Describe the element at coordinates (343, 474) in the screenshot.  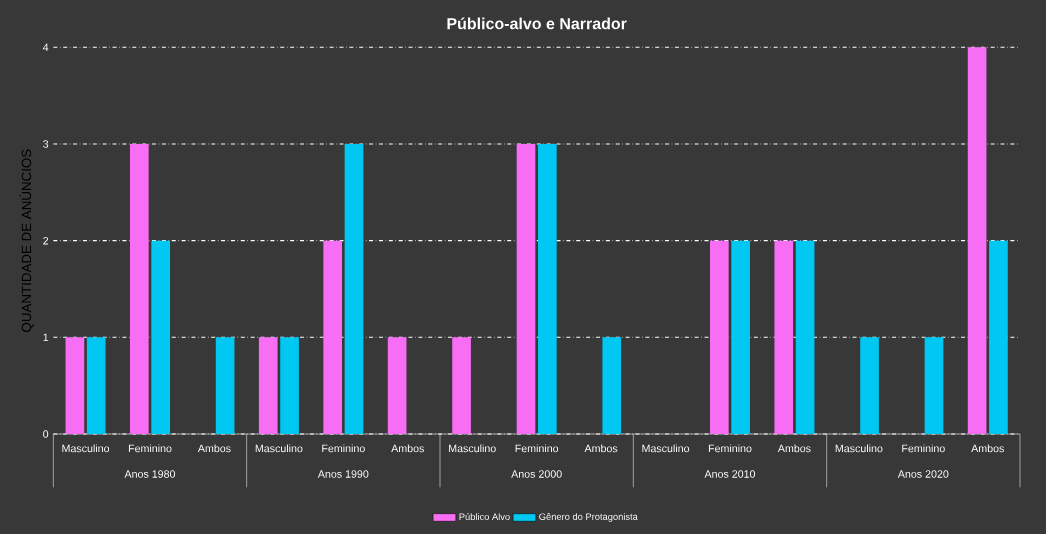
I see `text: Anos 1990` at that location.